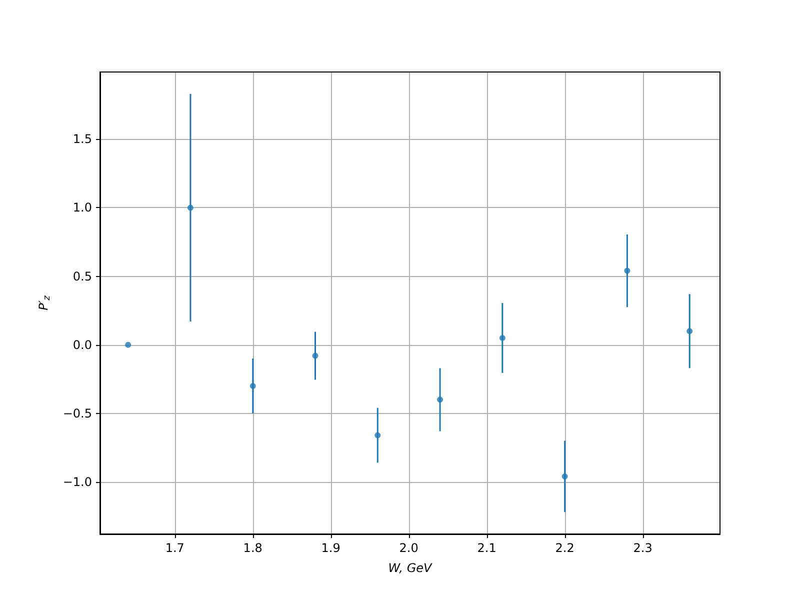 This screenshot has width=800, height=600. What do you see at coordinates (252, 548) in the screenshot?
I see `x-tick-label: 1.8` at bounding box center [252, 548].